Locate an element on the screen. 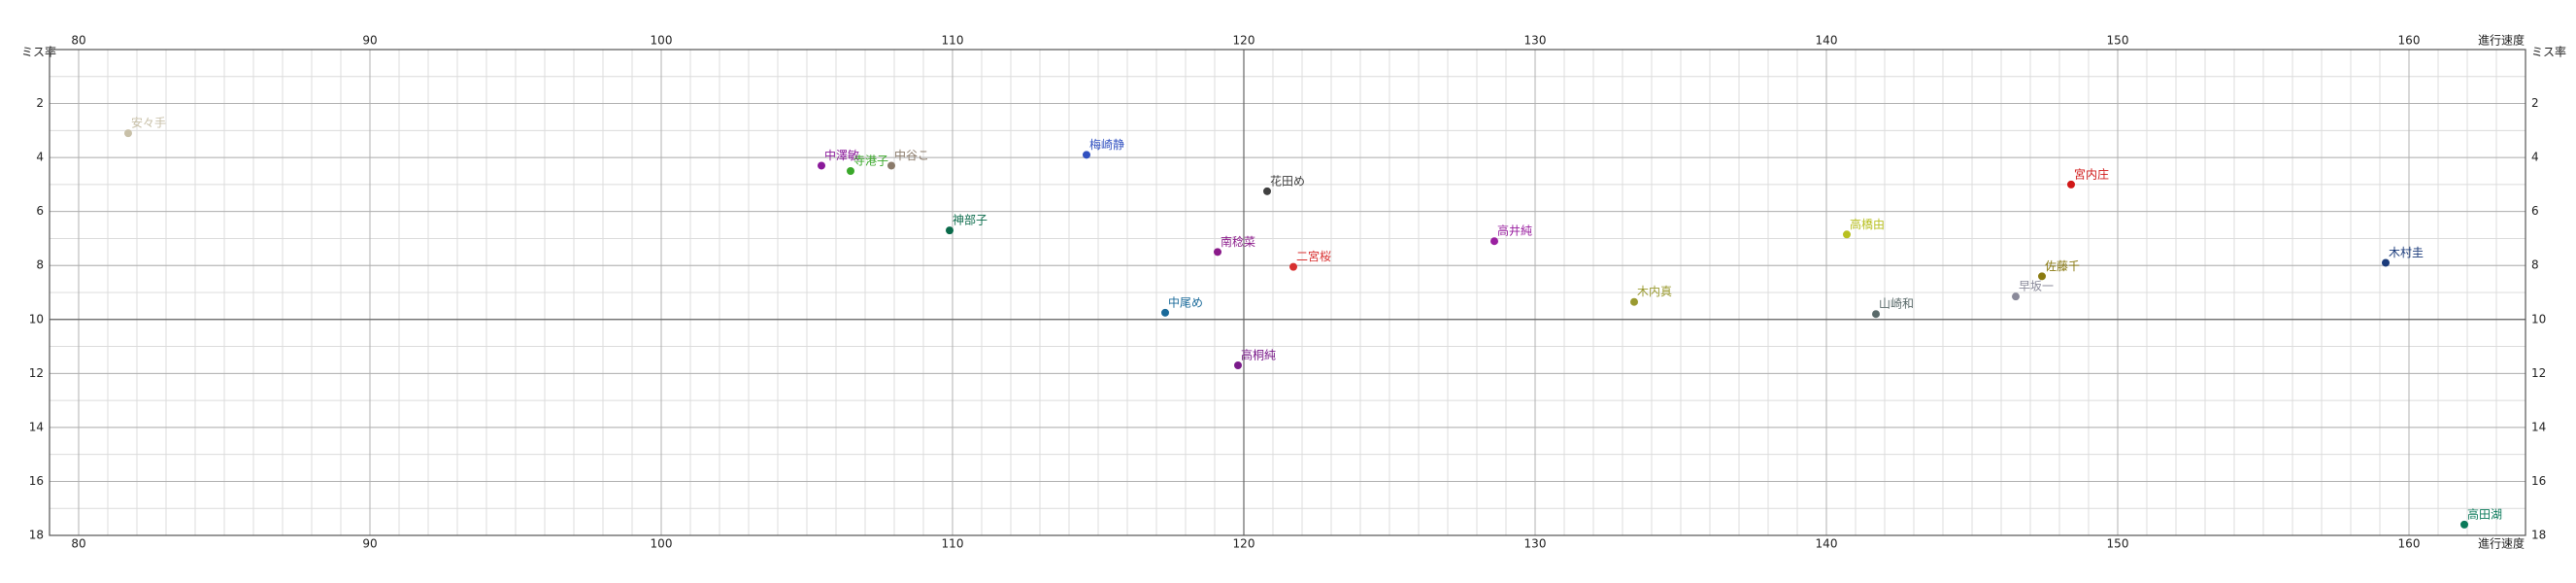 This screenshot has width=2576, height=583. point-label: 中尾め is located at coordinates (1186, 301).